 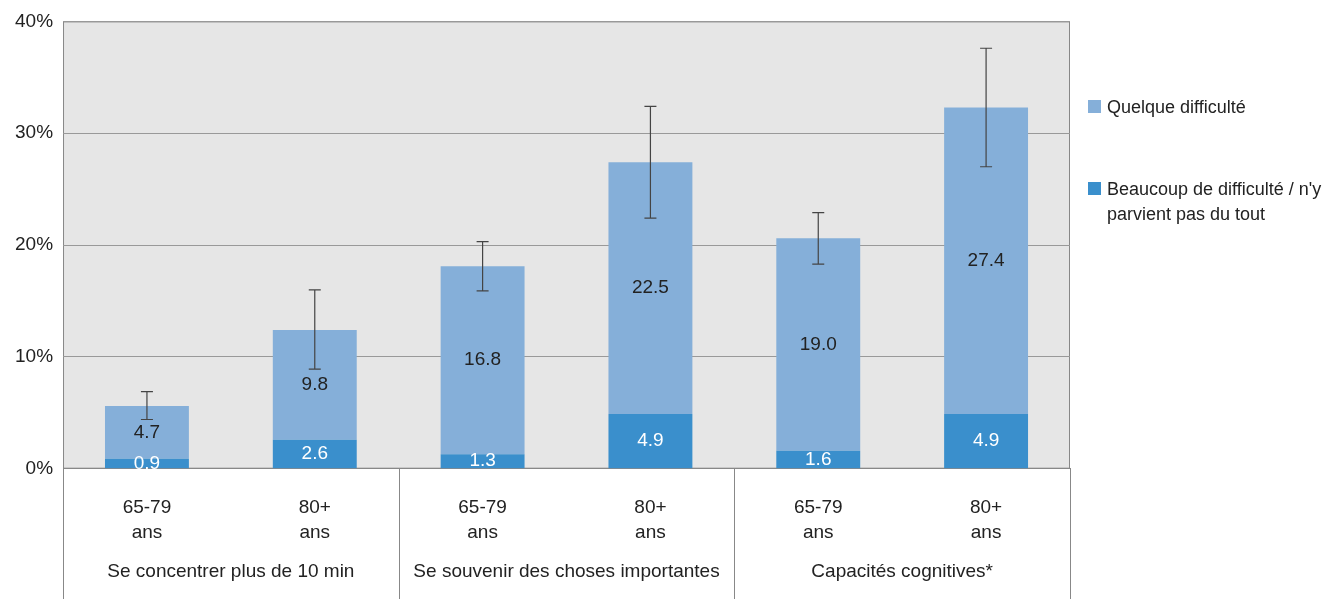 What do you see at coordinates (902, 570) in the screenshot?
I see `text: Capacités cognitives*` at bounding box center [902, 570].